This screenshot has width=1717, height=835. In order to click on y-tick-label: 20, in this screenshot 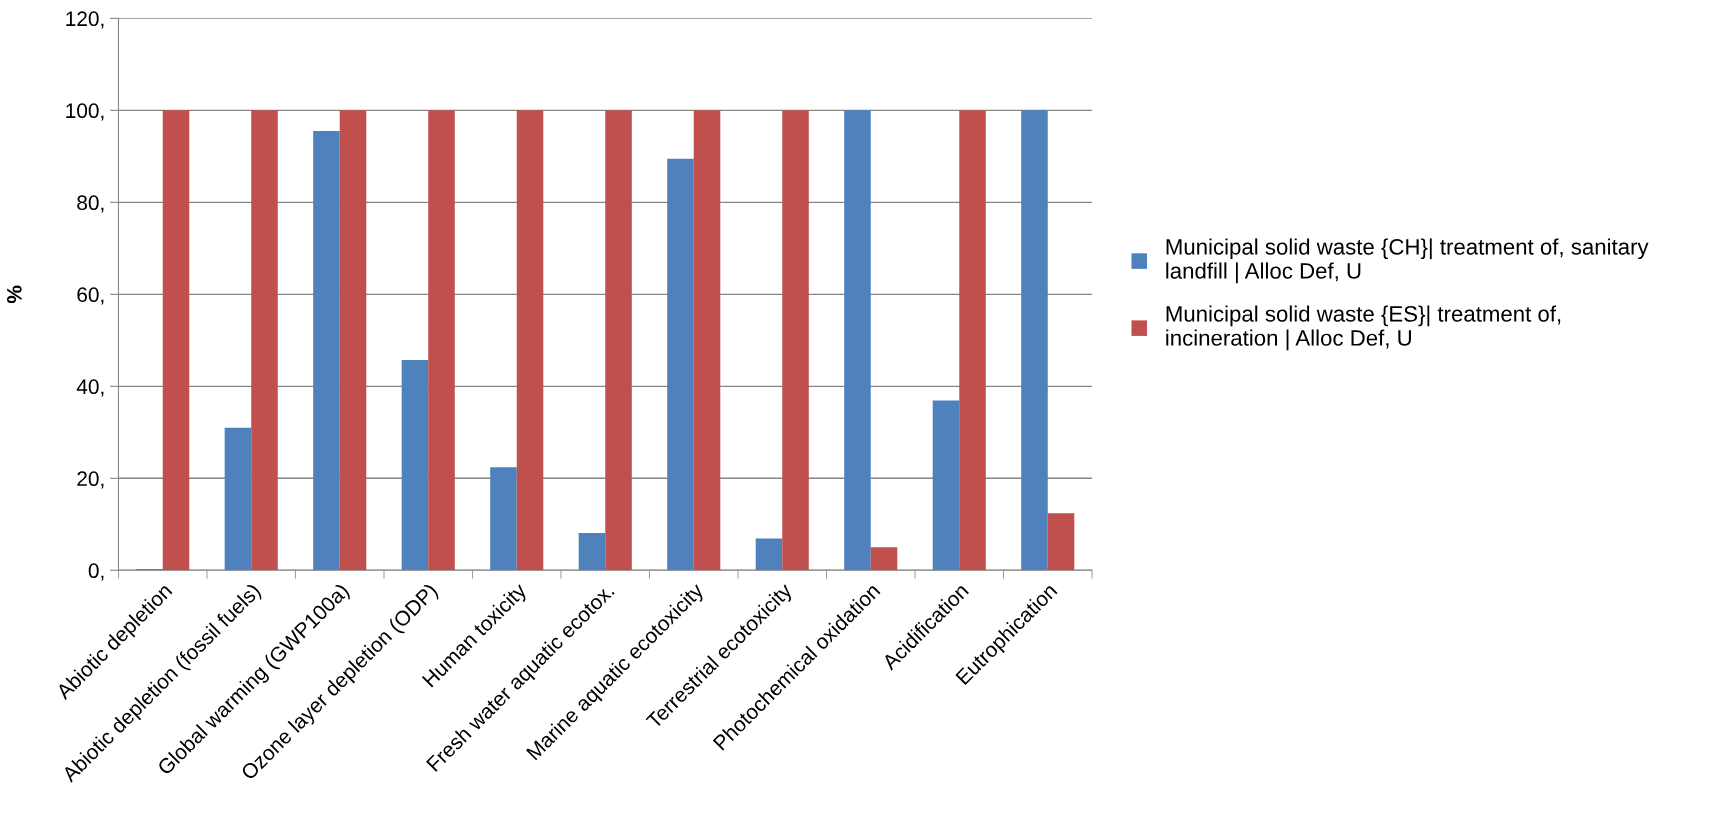, I will do `click(90, 480)`.